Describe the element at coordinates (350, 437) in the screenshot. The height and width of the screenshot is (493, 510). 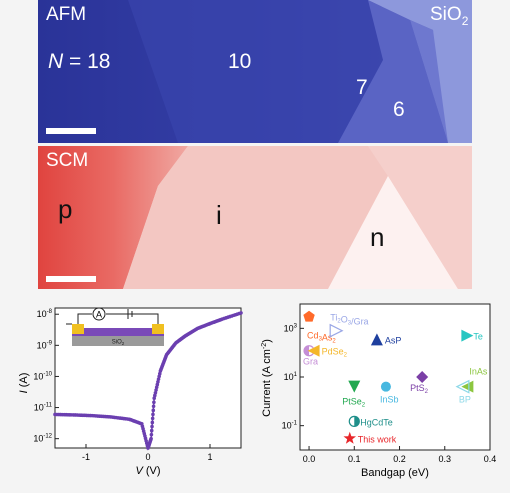
I see `marker-this-work` at that location.